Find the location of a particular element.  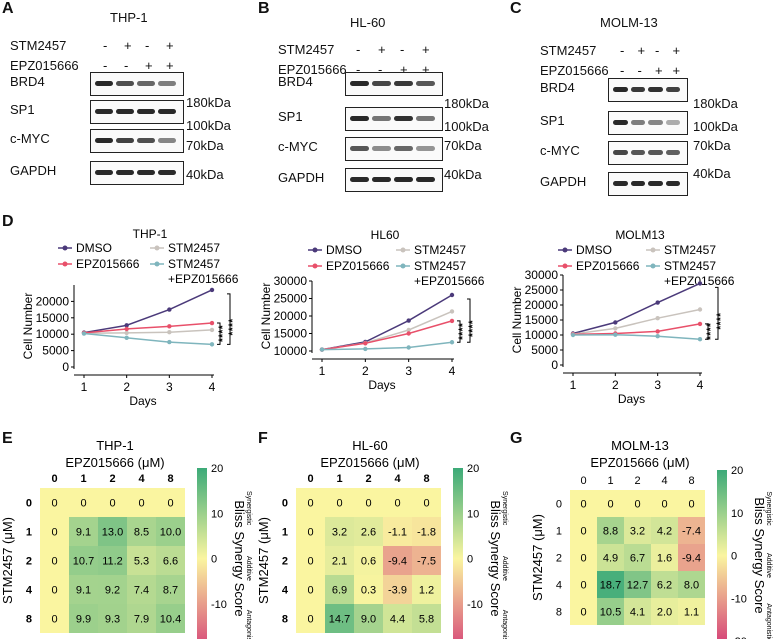

heatmap-cell-value: 10.7 is located at coordinates (83, 562).